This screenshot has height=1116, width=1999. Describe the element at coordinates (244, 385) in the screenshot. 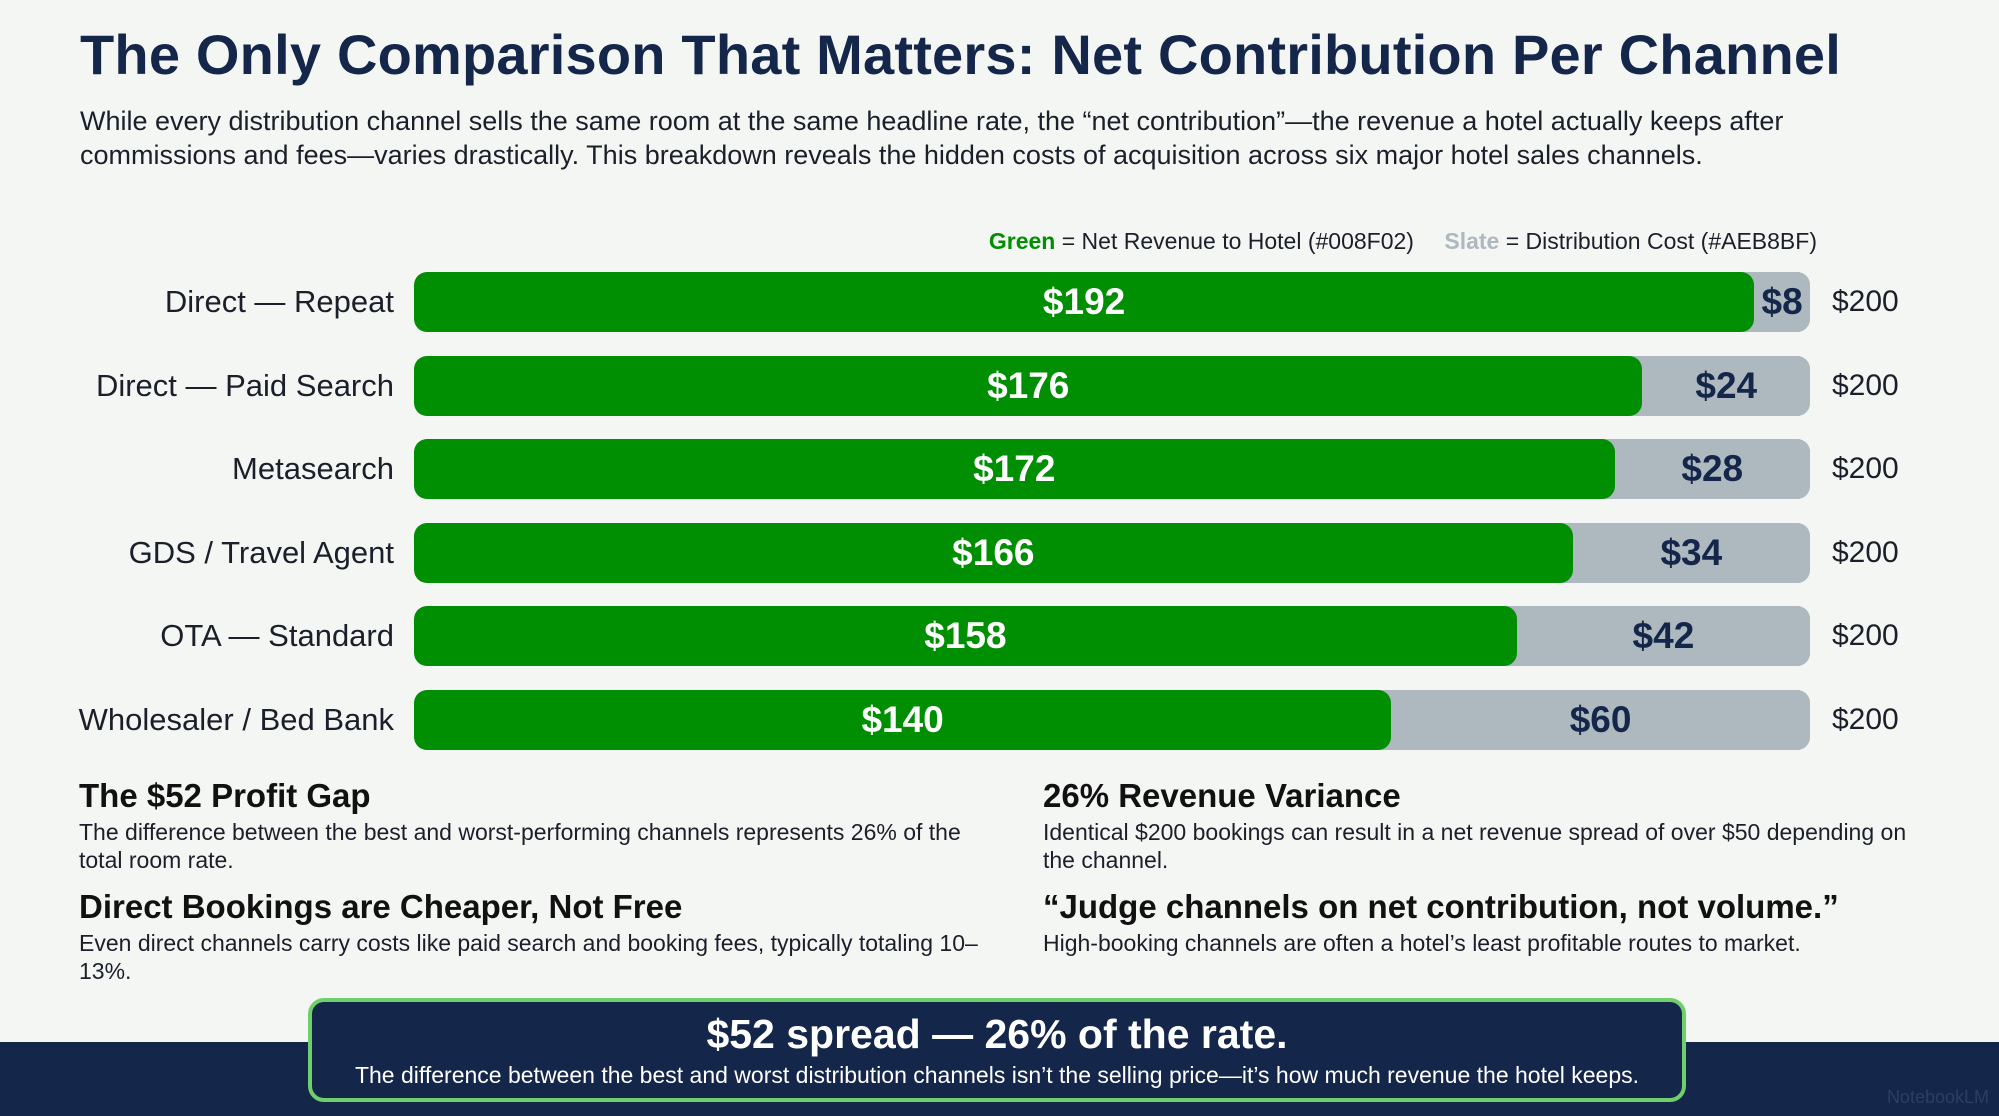

I see `category-label: Direct — Paid Search` at that location.